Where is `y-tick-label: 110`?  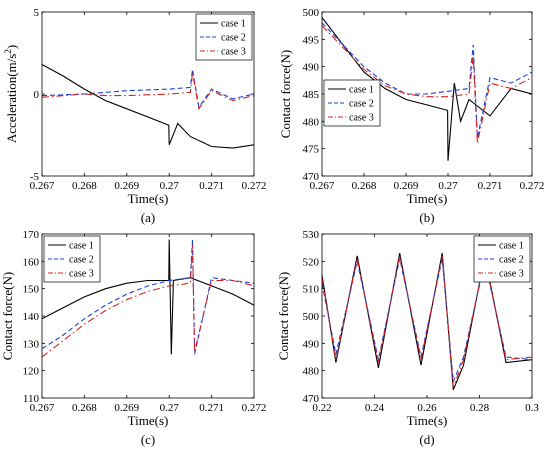
y-tick-label: 110 is located at coordinates (31, 399).